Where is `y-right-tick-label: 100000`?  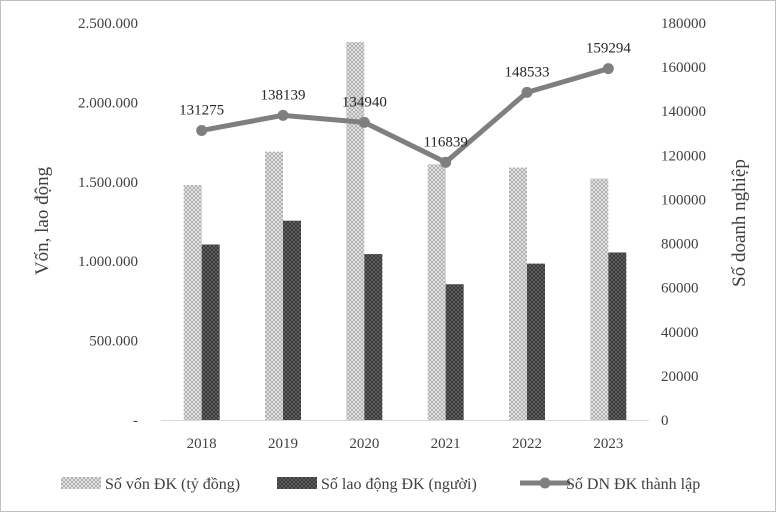 y-right-tick-label: 100000 is located at coordinates (683, 200).